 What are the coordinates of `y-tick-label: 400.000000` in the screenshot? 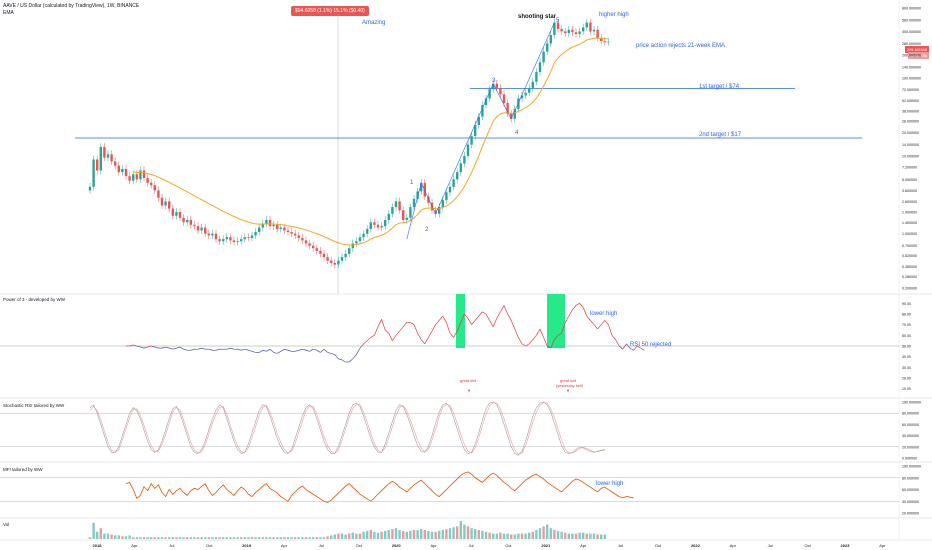 It's located at (911, 32).